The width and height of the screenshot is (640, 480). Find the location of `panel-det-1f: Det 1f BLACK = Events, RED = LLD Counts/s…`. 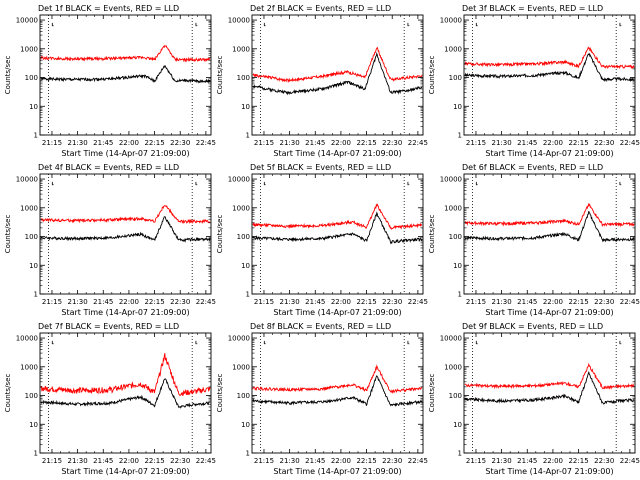

panel-det-1f: Det 1f BLACK = Events, RED = LLD Counts/s… is located at coordinates (110, 81).